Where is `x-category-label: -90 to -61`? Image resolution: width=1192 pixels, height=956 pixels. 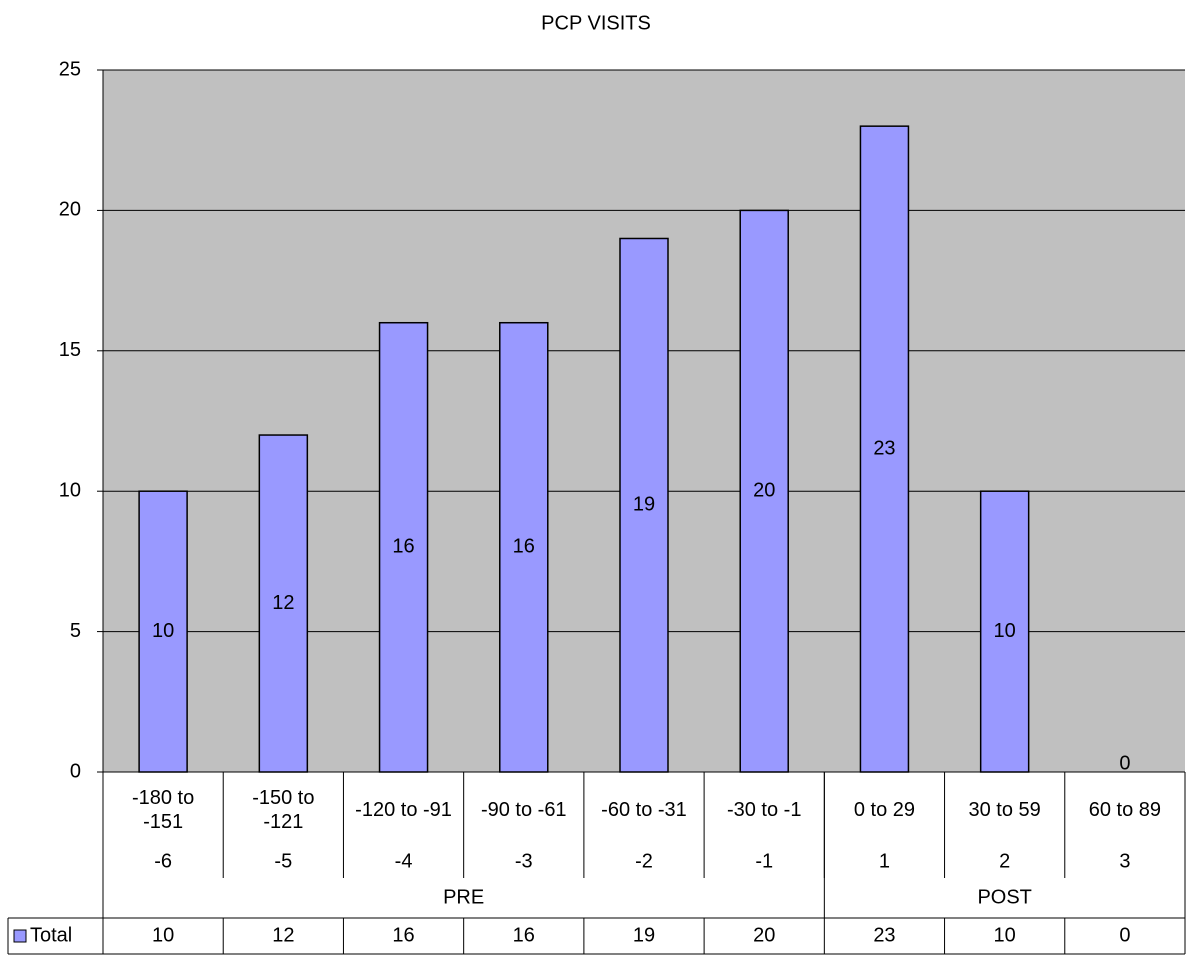
x-category-label: -90 to -61 is located at coordinates (523, 810).